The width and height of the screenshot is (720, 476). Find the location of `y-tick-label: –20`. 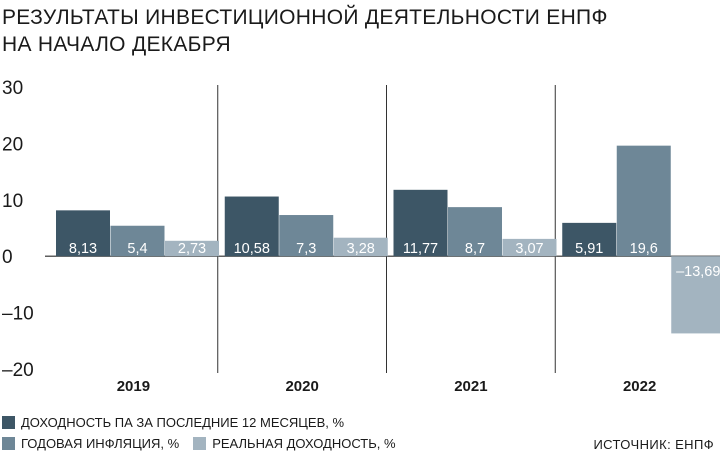

y-tick-label: –20 is located at coordinates (18, 370).